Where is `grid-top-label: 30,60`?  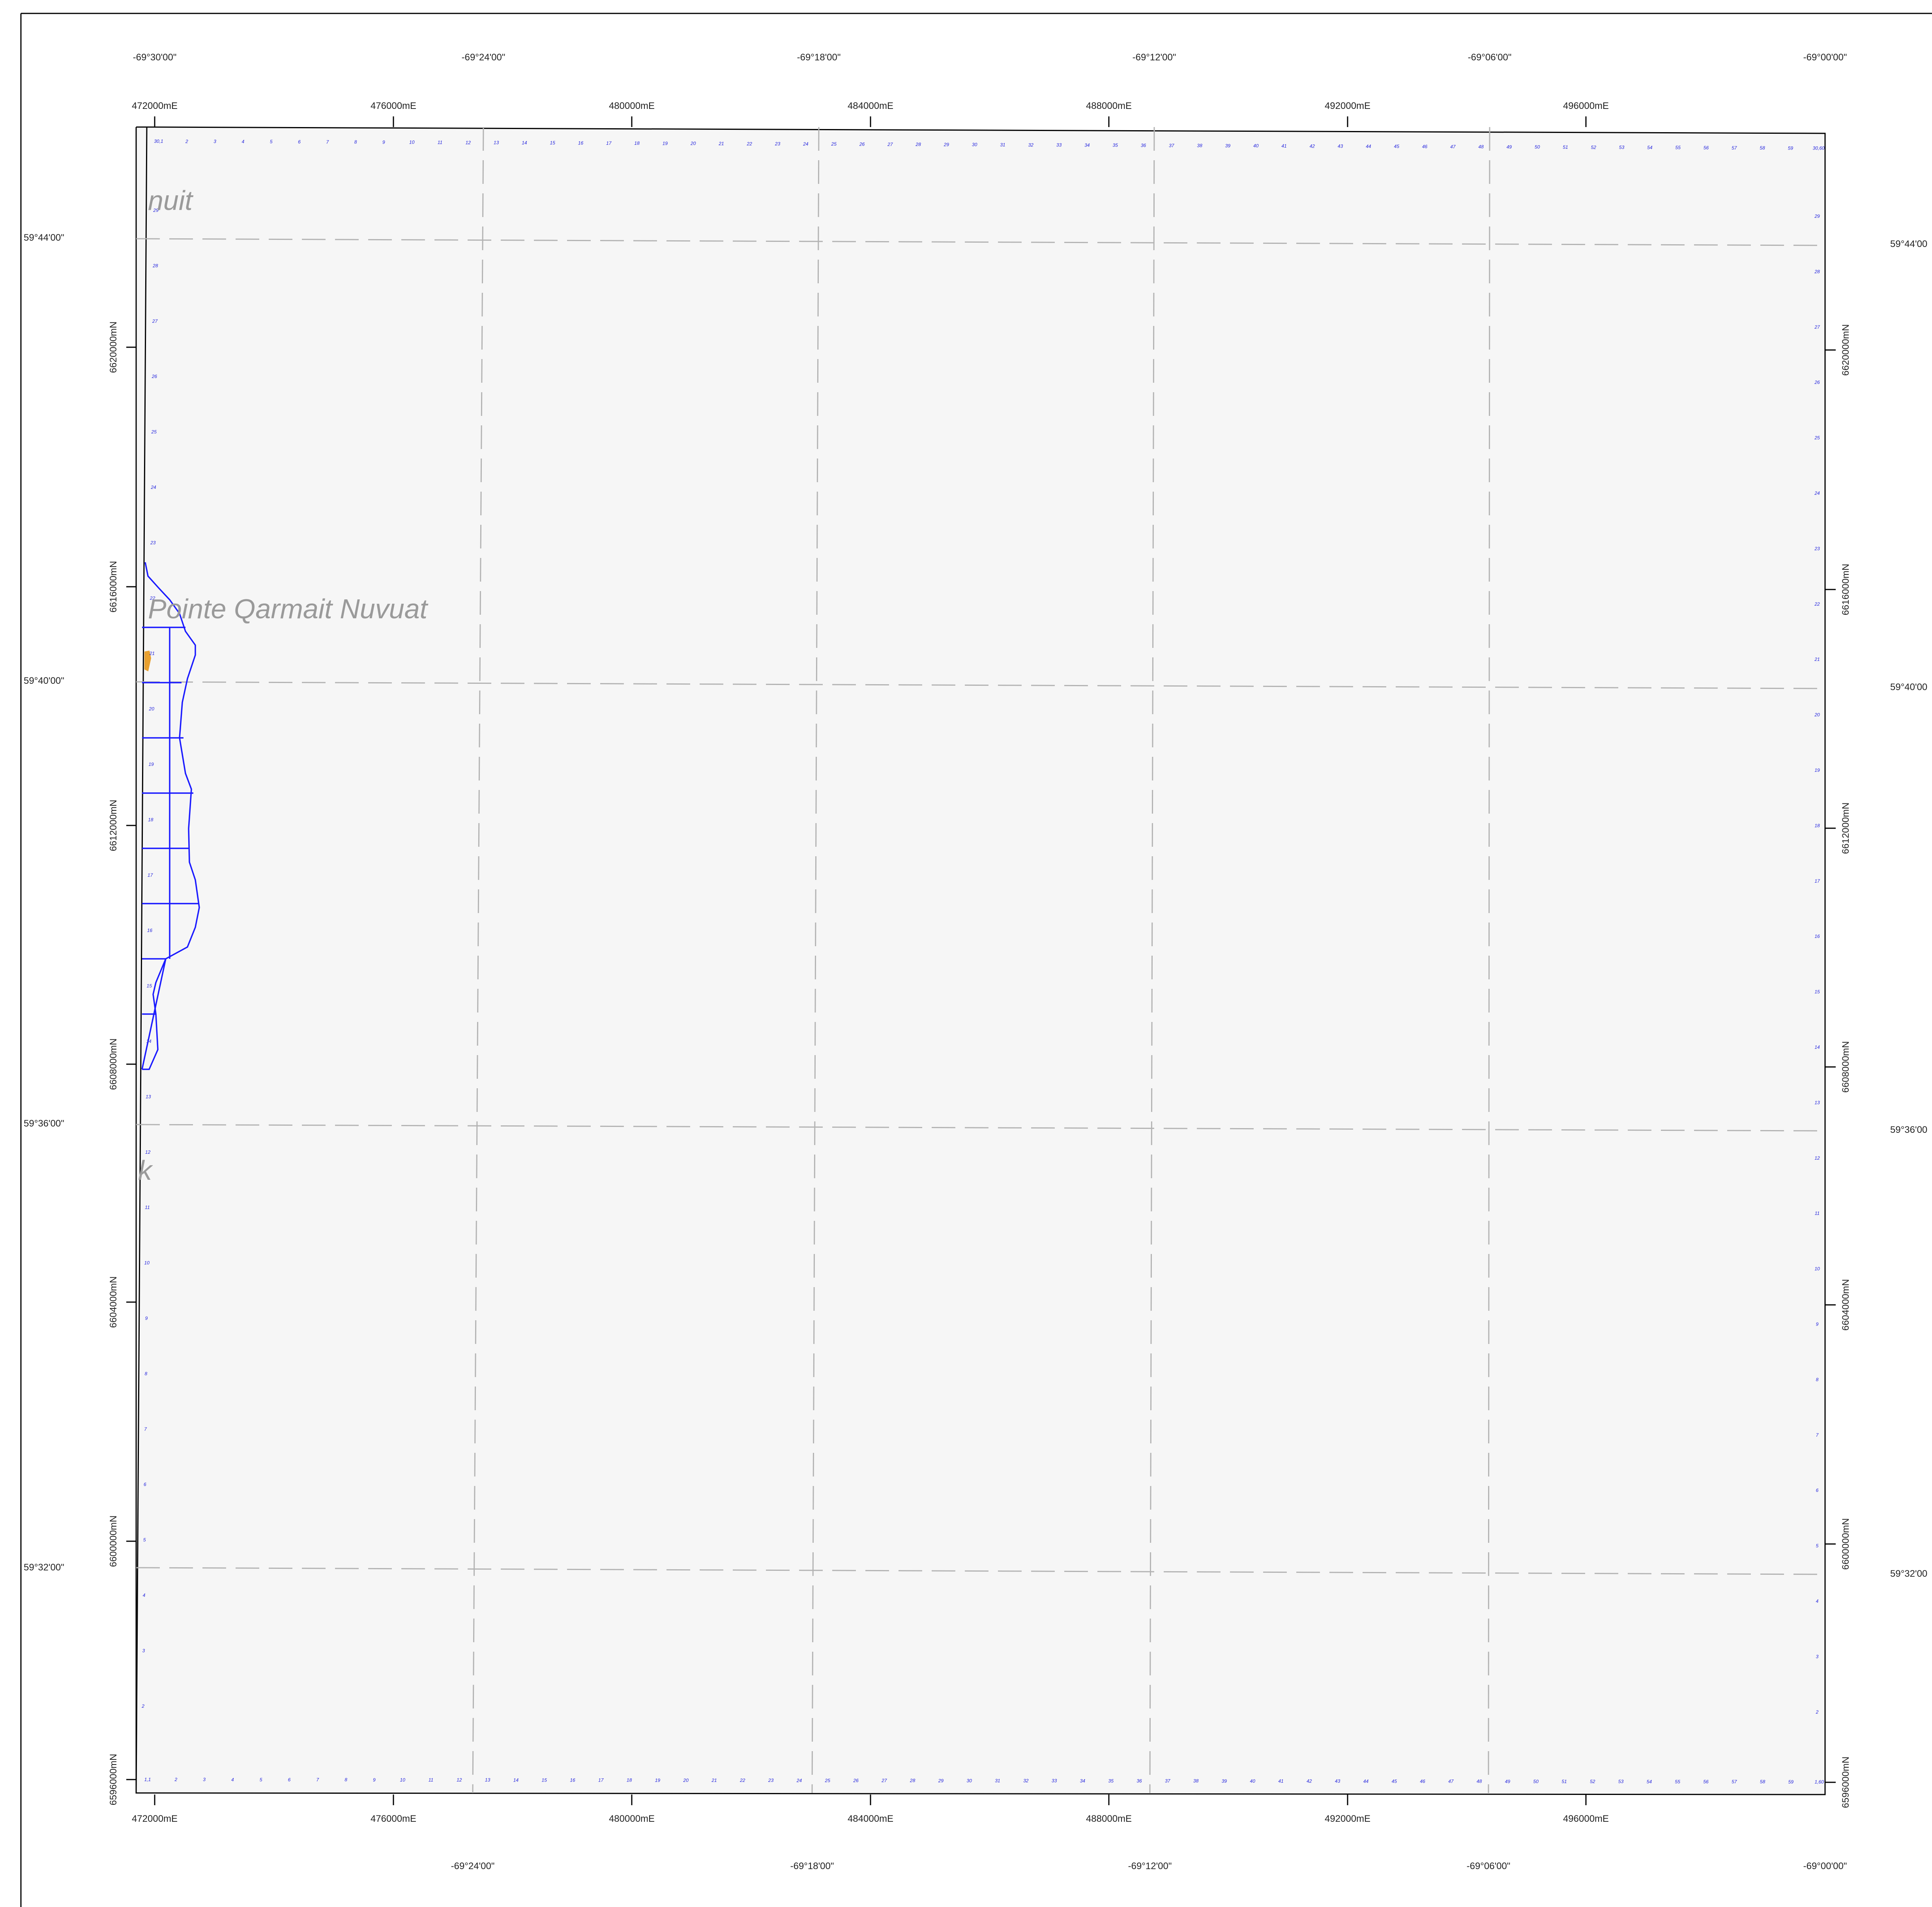 grid-top-label: 30,60 is located at coordinates (1819, 148).